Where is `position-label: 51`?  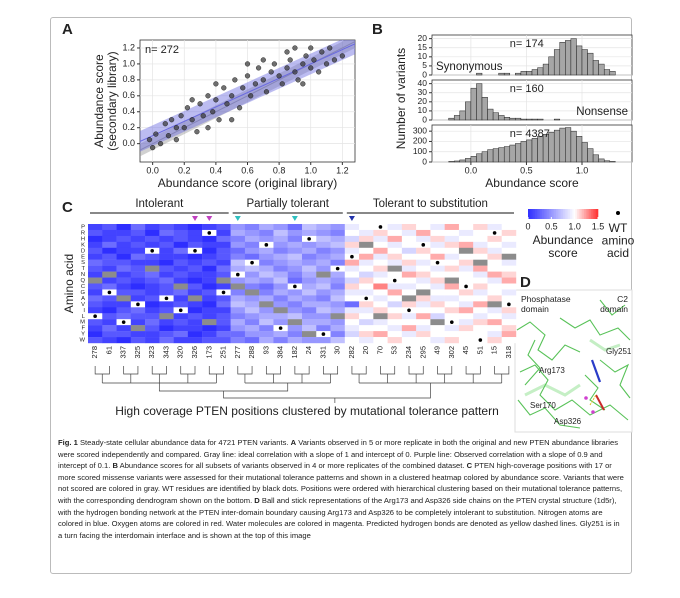 position-label: 51 is located at coordinates (479, 350).